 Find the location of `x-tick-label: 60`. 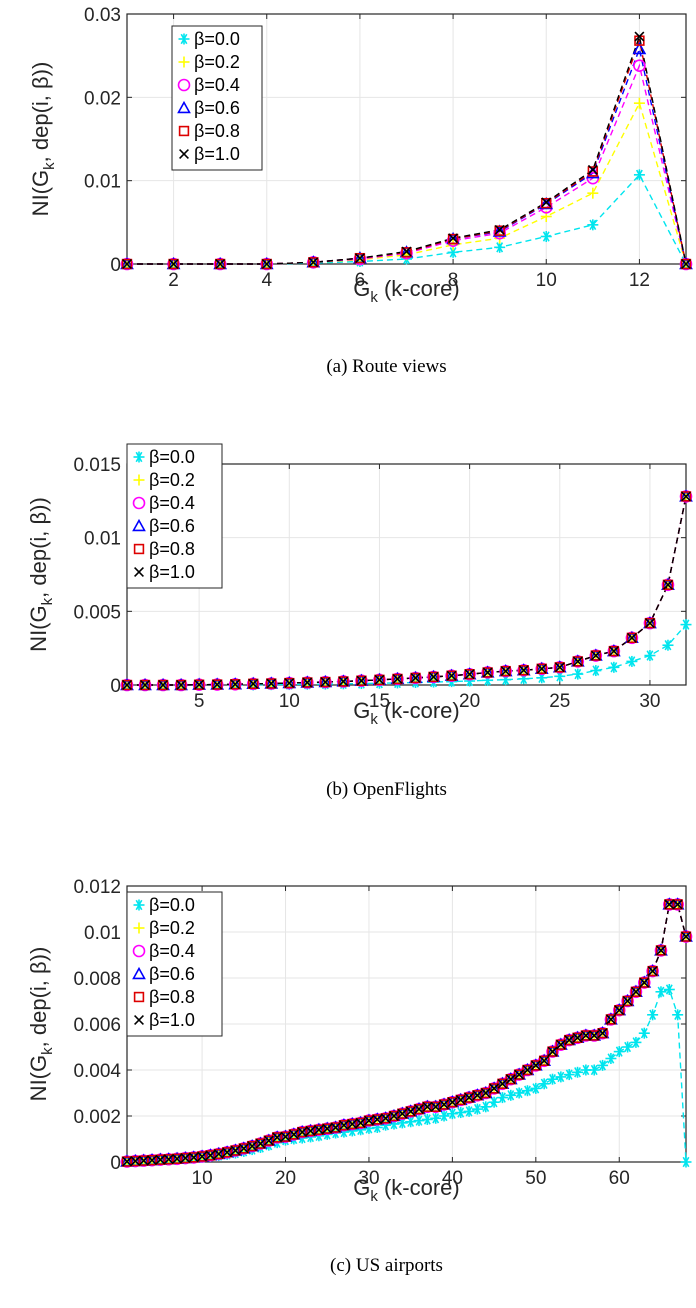

x-tick-label: 60 is located at coordinates (619, 1178).